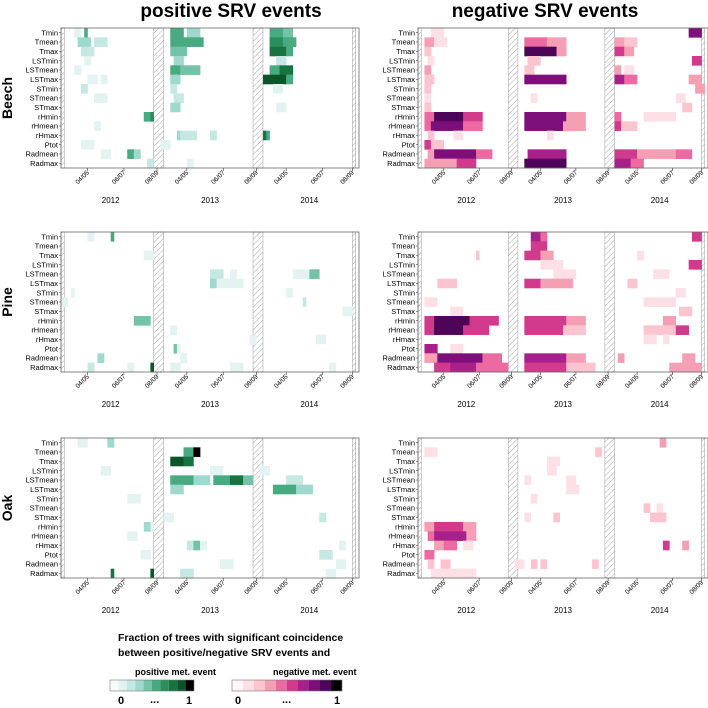 The image size is (708, 708). Describe the element at coordinates (466, 404) in the screenshot. I see `year-label: 2012` at that location.